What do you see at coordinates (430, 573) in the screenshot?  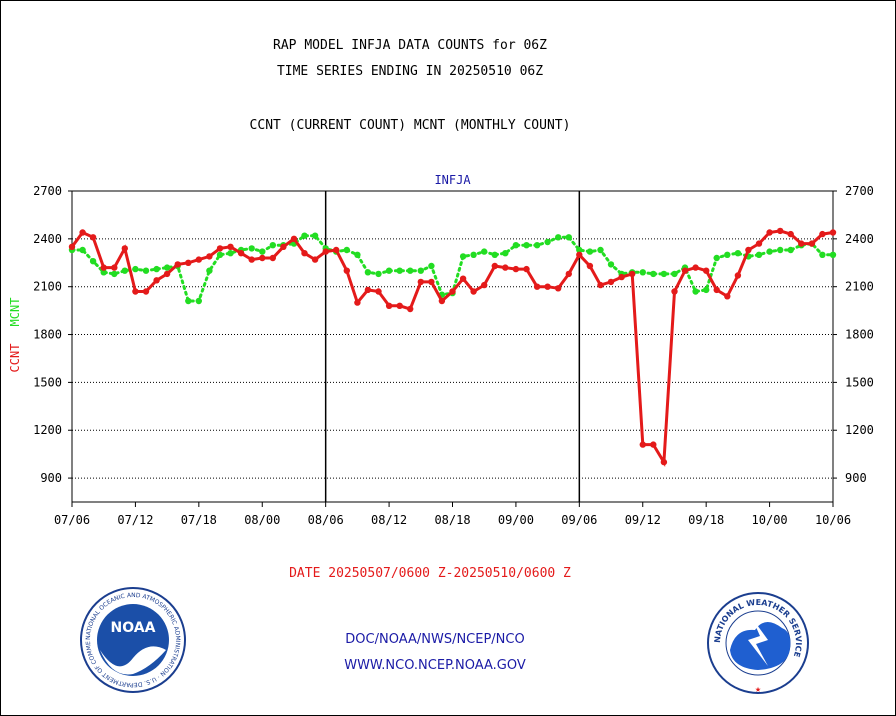 I see `date-range-label: DATE 20250507/0600 Z-20250510/0600 Z` at bounding box center [430, 573].